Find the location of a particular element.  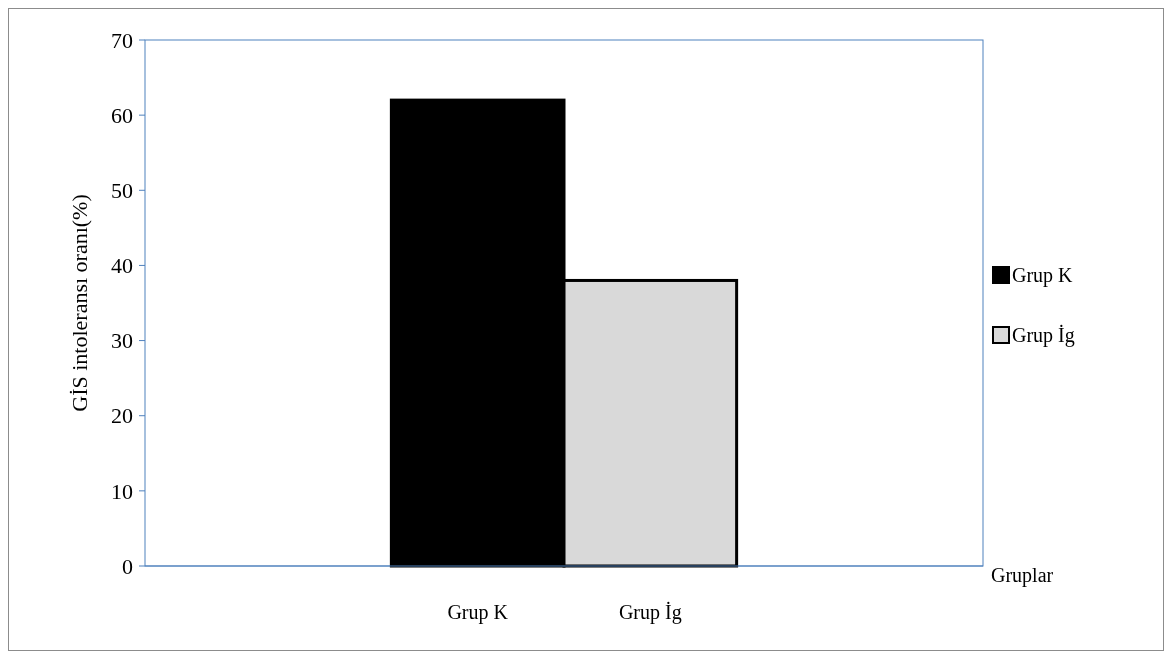

legend-label: Grup İg is located at coordinates (1043, 335).